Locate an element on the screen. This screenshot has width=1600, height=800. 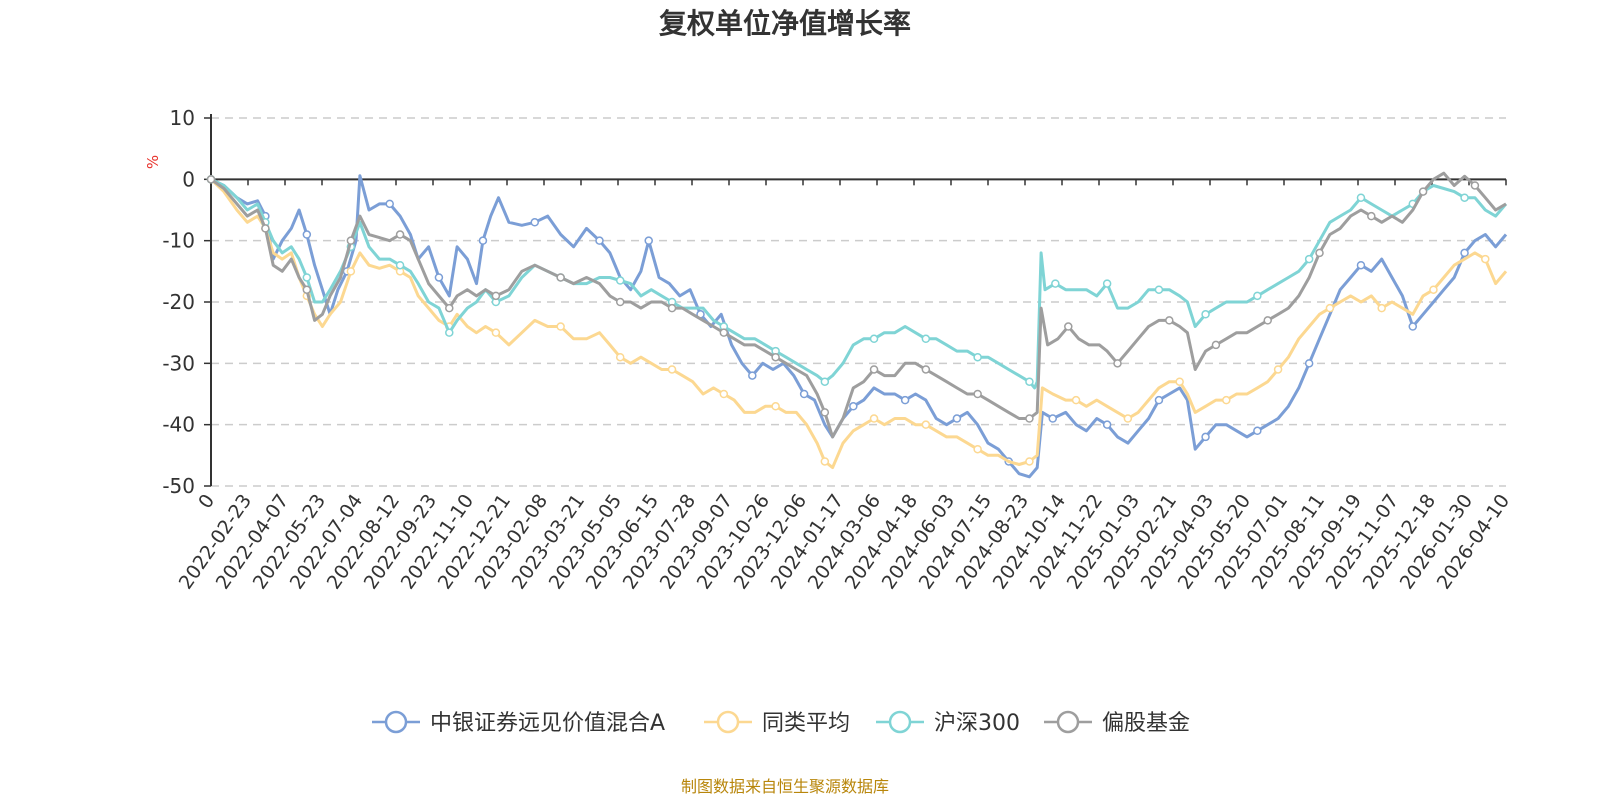
legend: 中银证券远见价值混合A 同类平均 沪深300 偏股基金 is located at coordinates (781, 723).